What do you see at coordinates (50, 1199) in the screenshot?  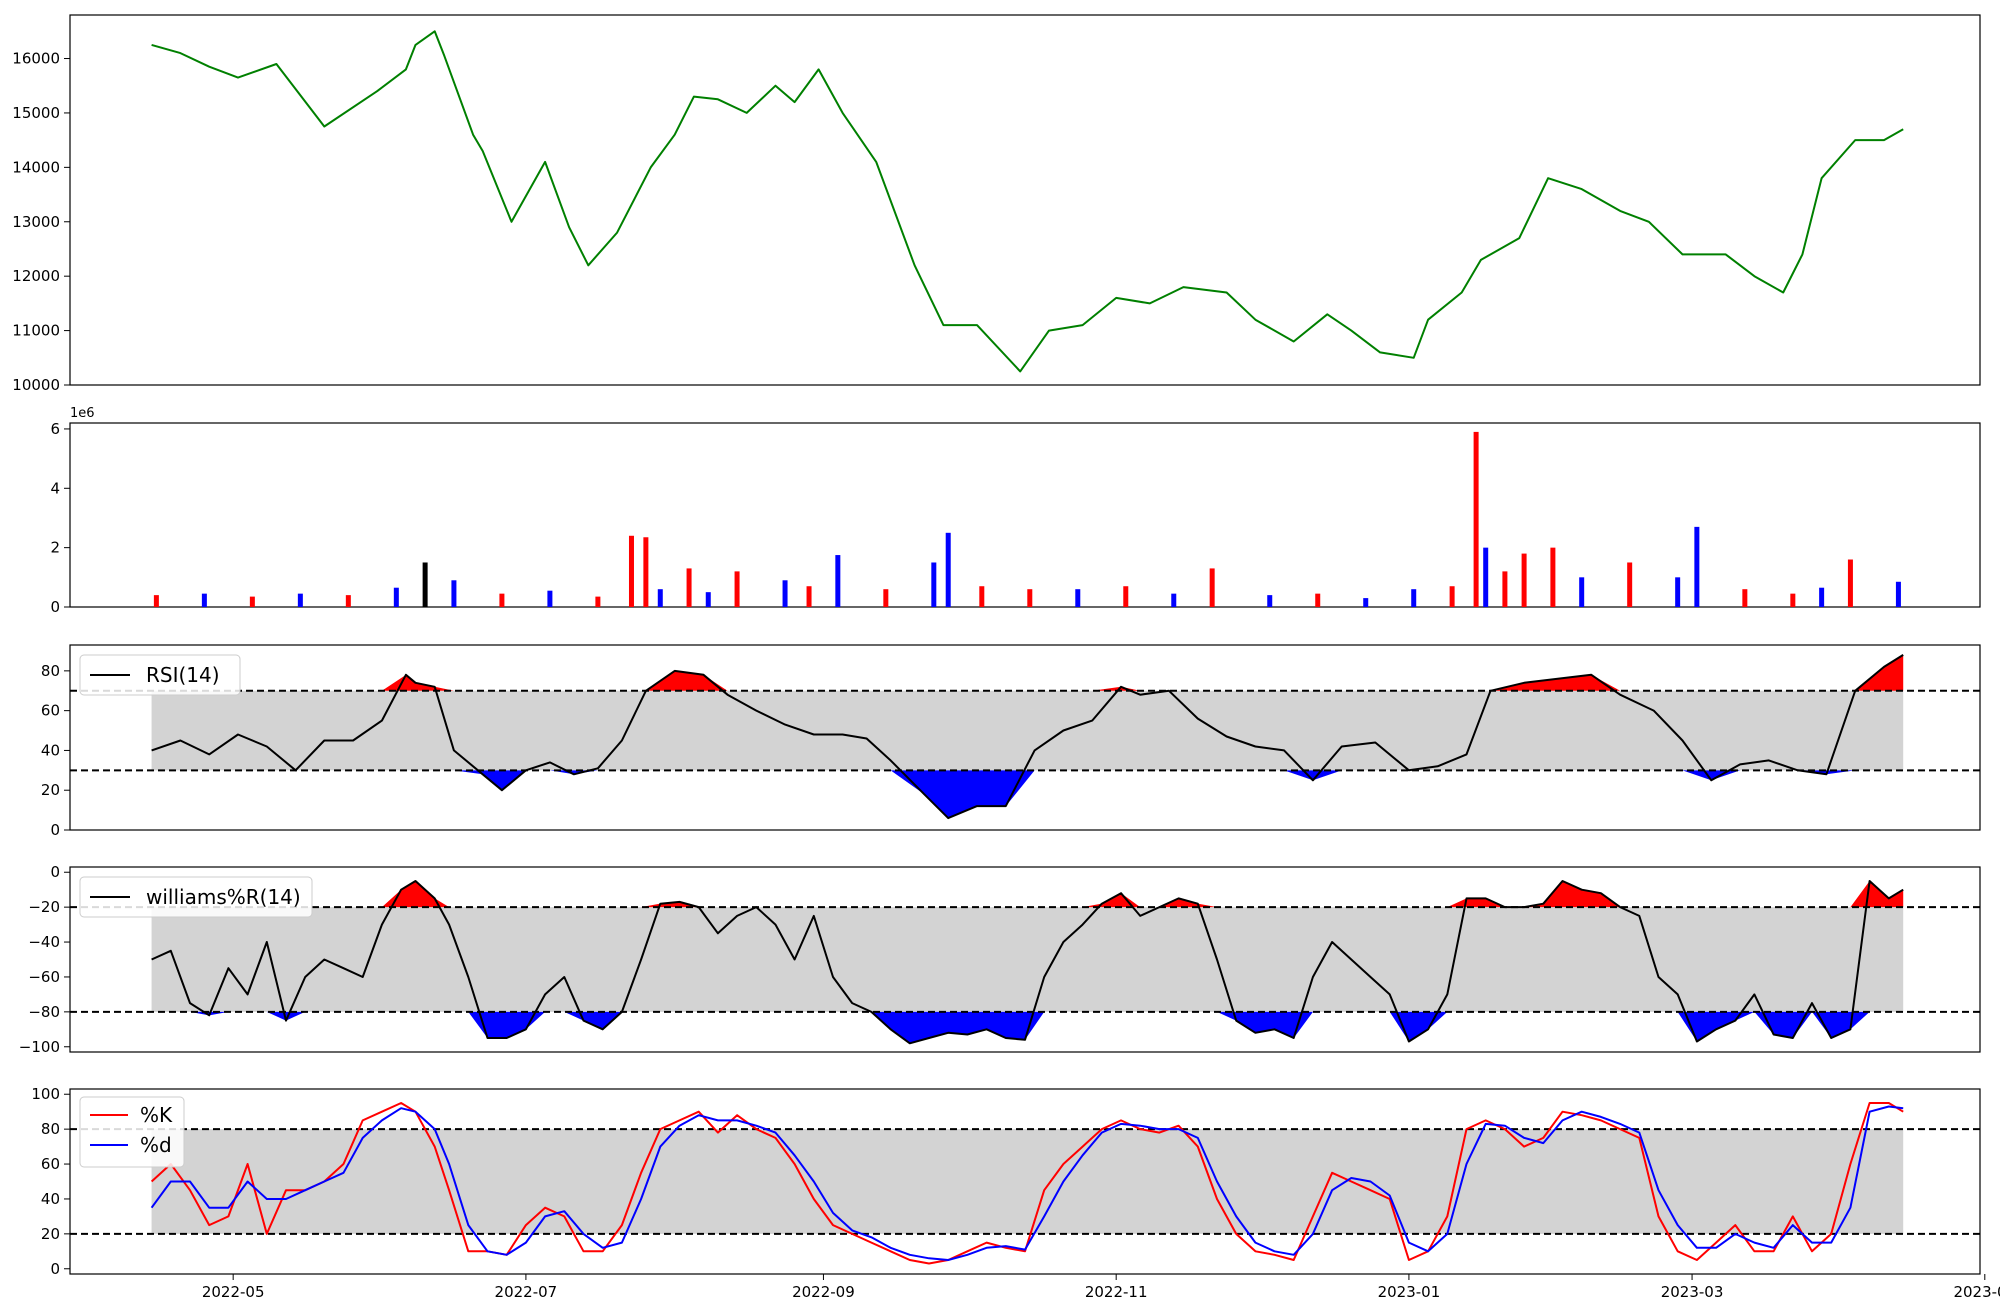 I see `stochastic-ytick-label: 40` at bounding box center [50, 1199].